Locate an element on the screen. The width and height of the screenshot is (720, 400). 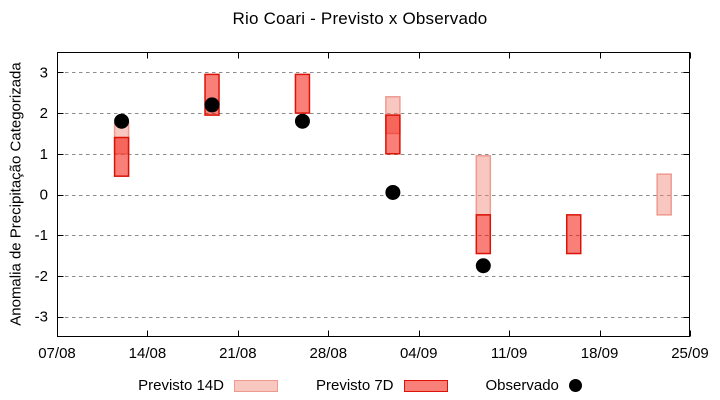
x-tick-label: 04/09 is located at coordinates (419, 353).